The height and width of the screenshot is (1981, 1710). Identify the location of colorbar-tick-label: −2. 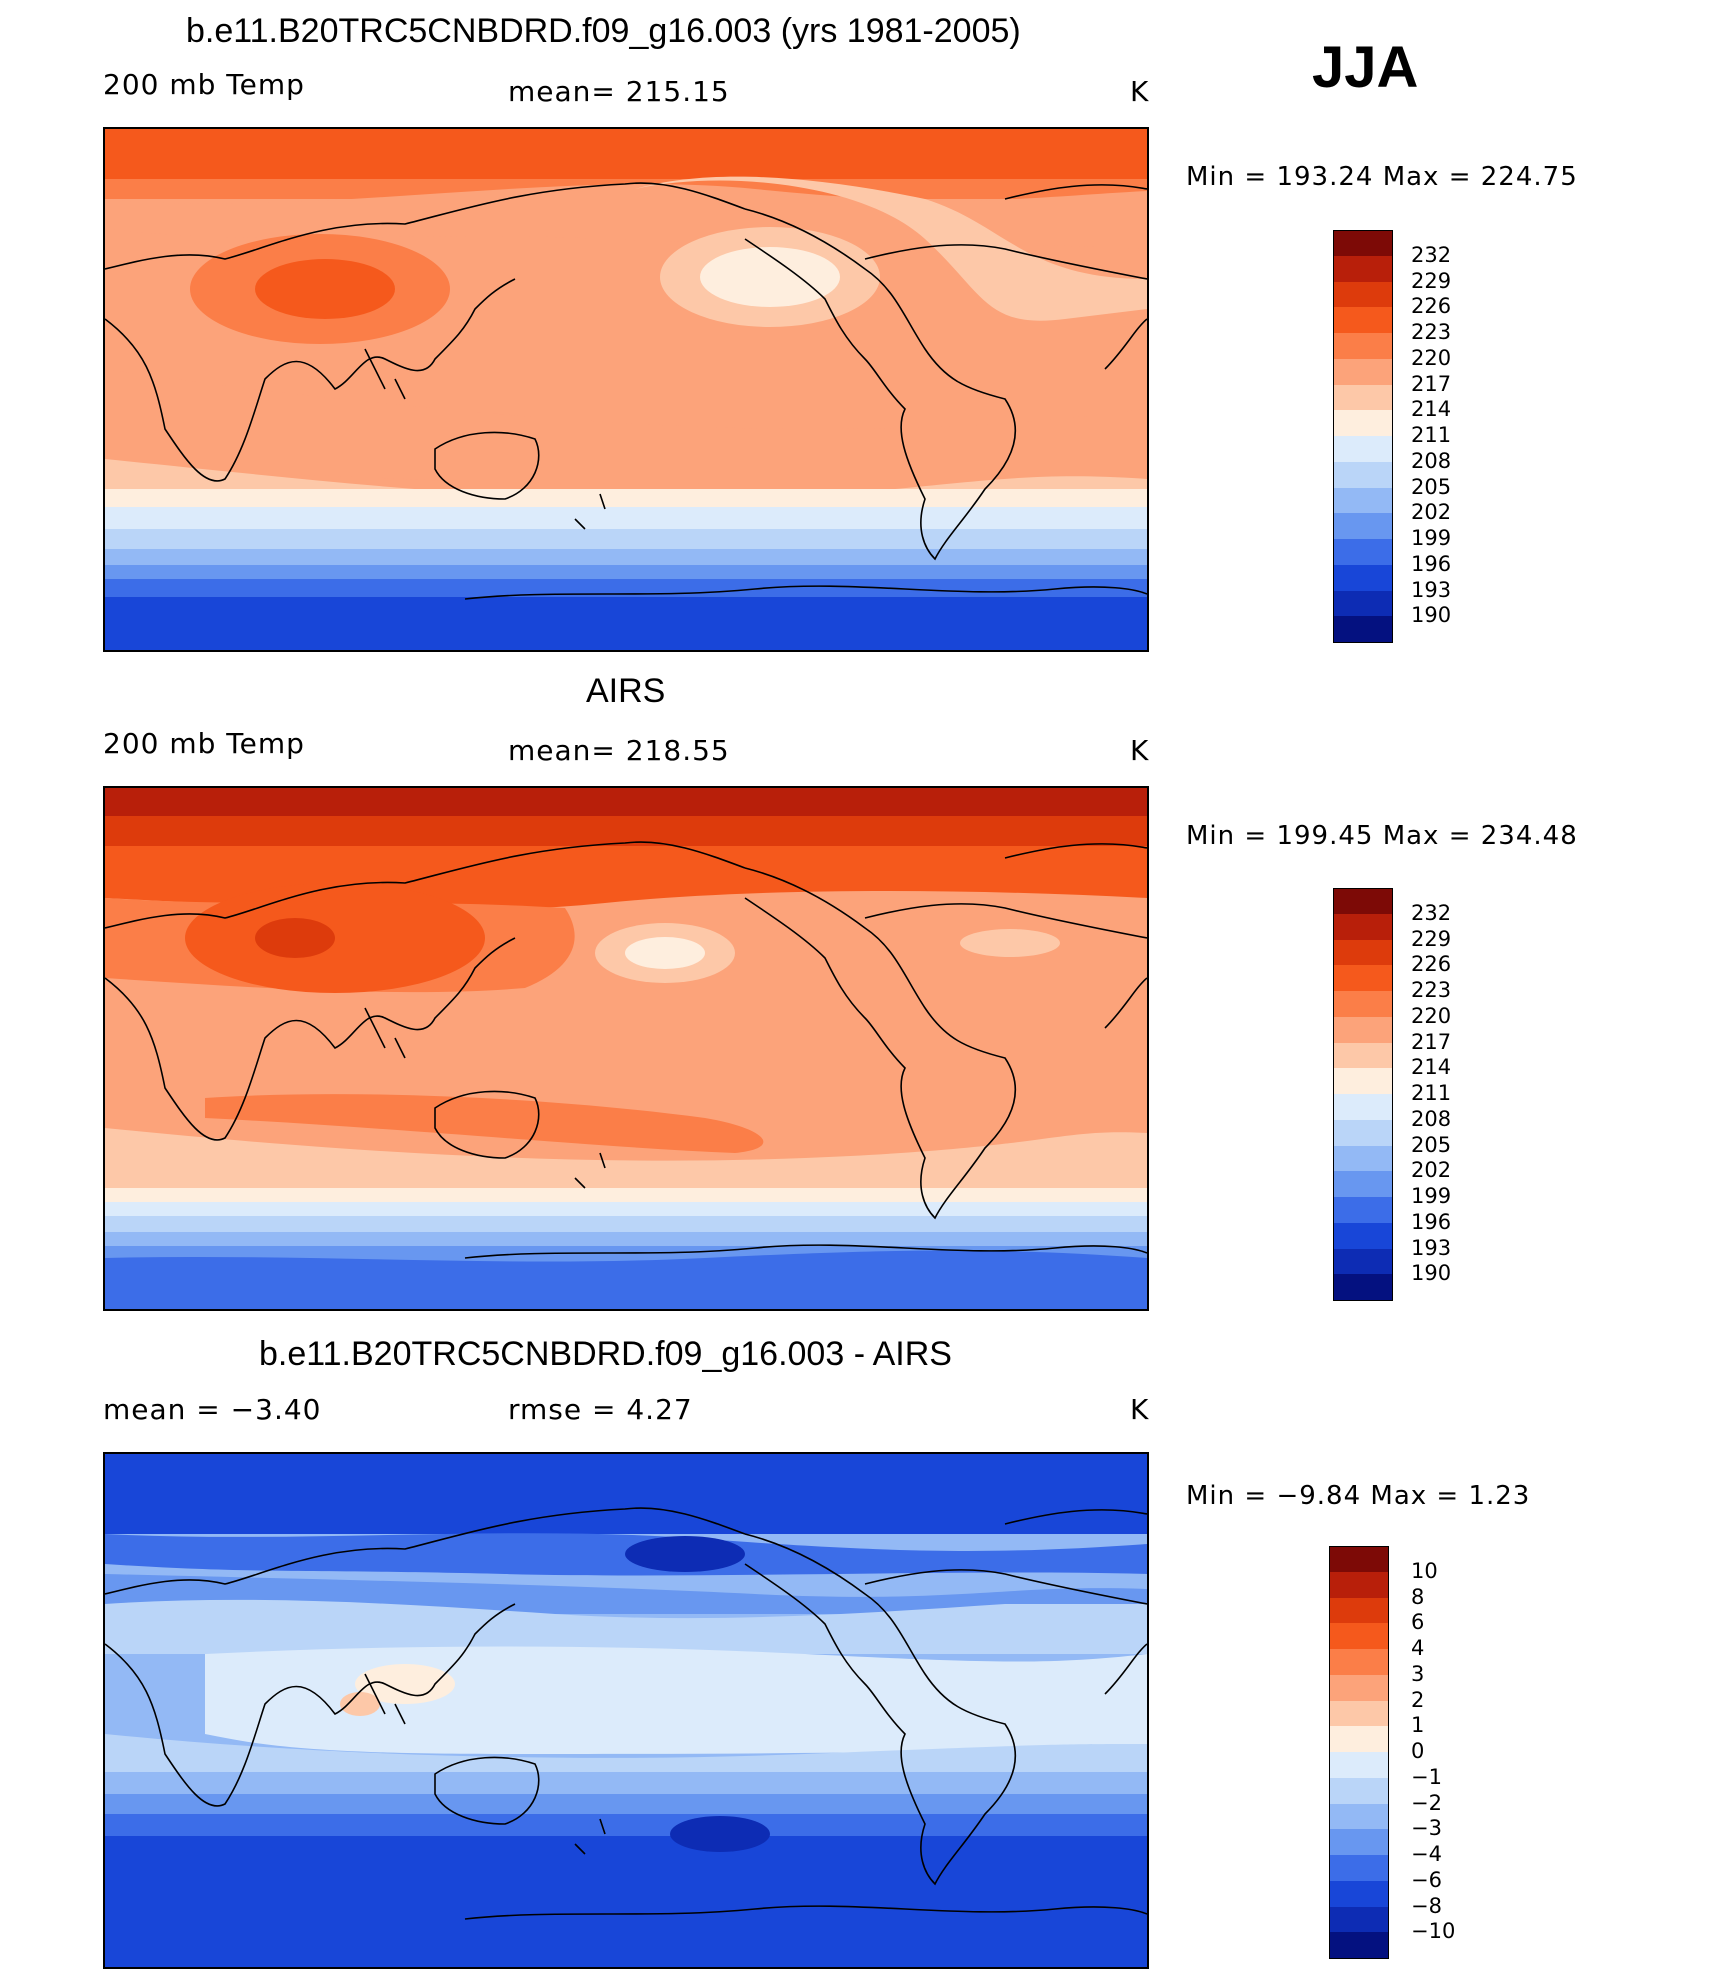
(1426, 1802).